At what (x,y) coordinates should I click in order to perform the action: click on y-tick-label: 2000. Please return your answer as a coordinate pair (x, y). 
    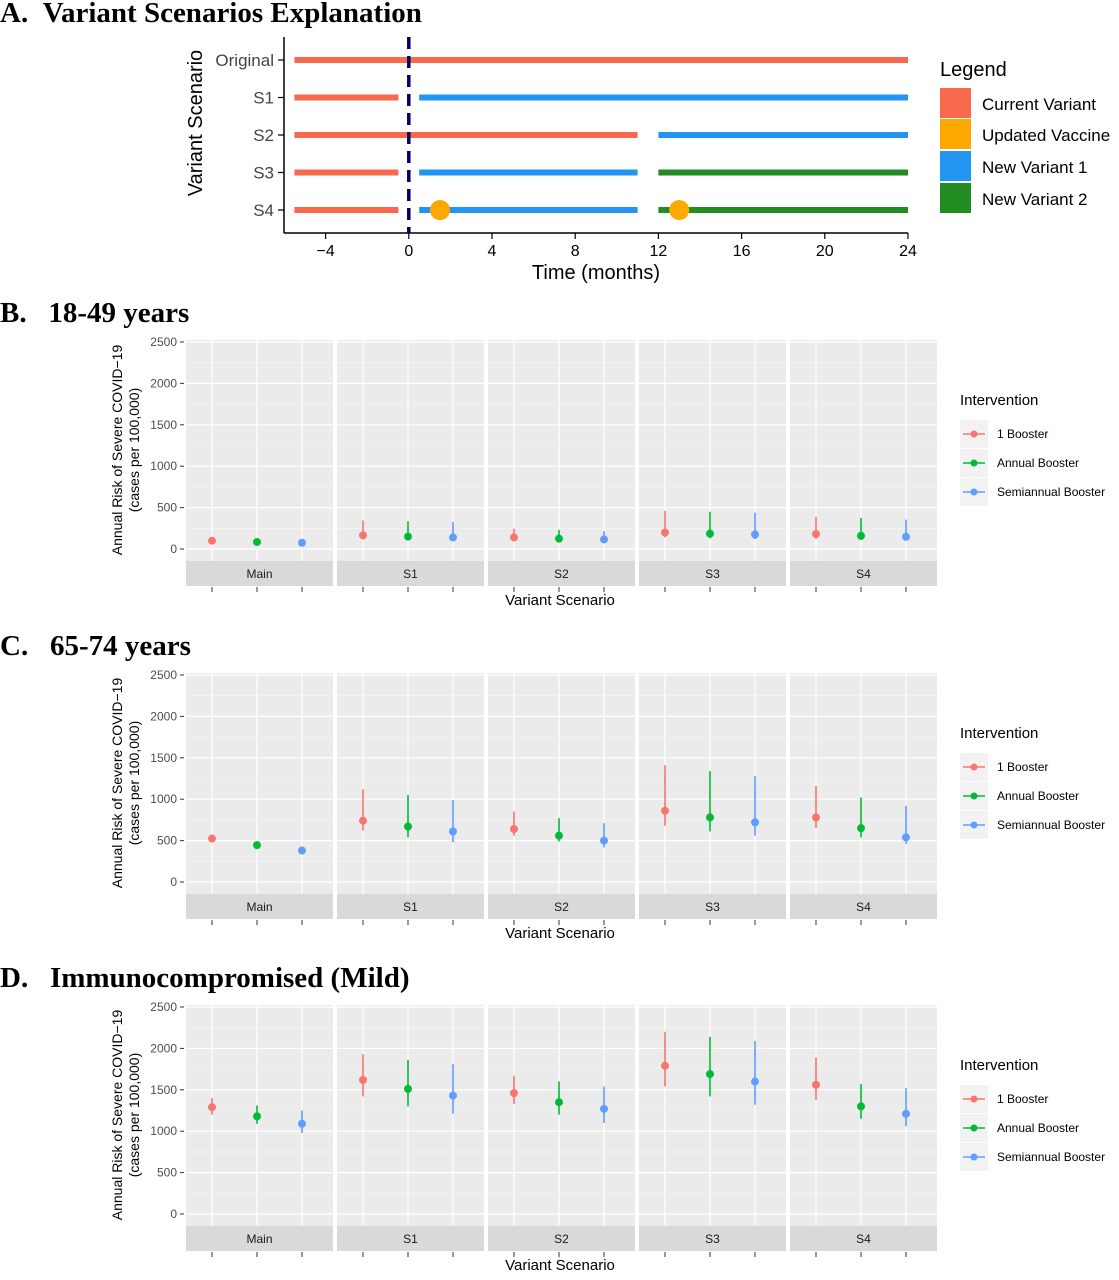
    Looking at the image, I should click on (163, 1048).